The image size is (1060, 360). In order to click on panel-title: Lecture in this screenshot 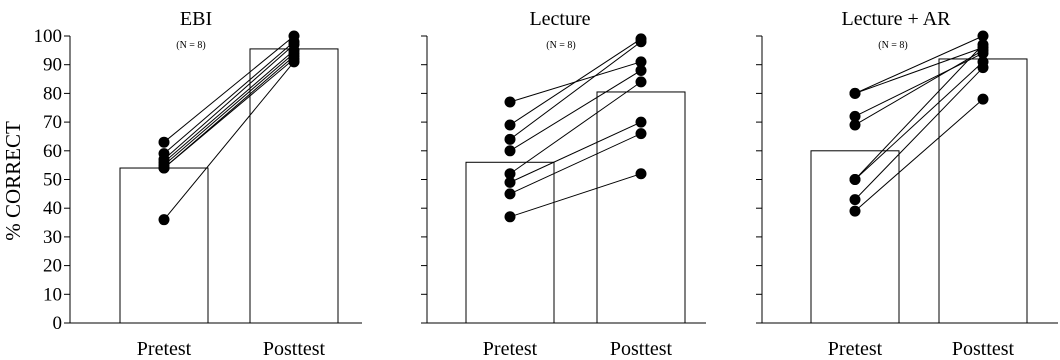, I will do `click(559, 19)`.